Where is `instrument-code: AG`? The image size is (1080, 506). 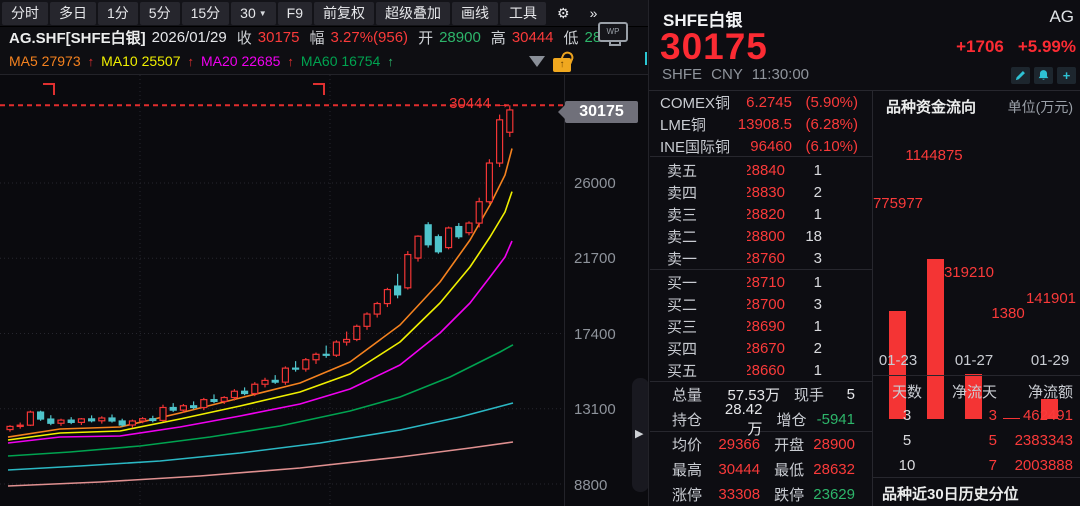
instrument-code: AG is located at coordinates (1061, 16).